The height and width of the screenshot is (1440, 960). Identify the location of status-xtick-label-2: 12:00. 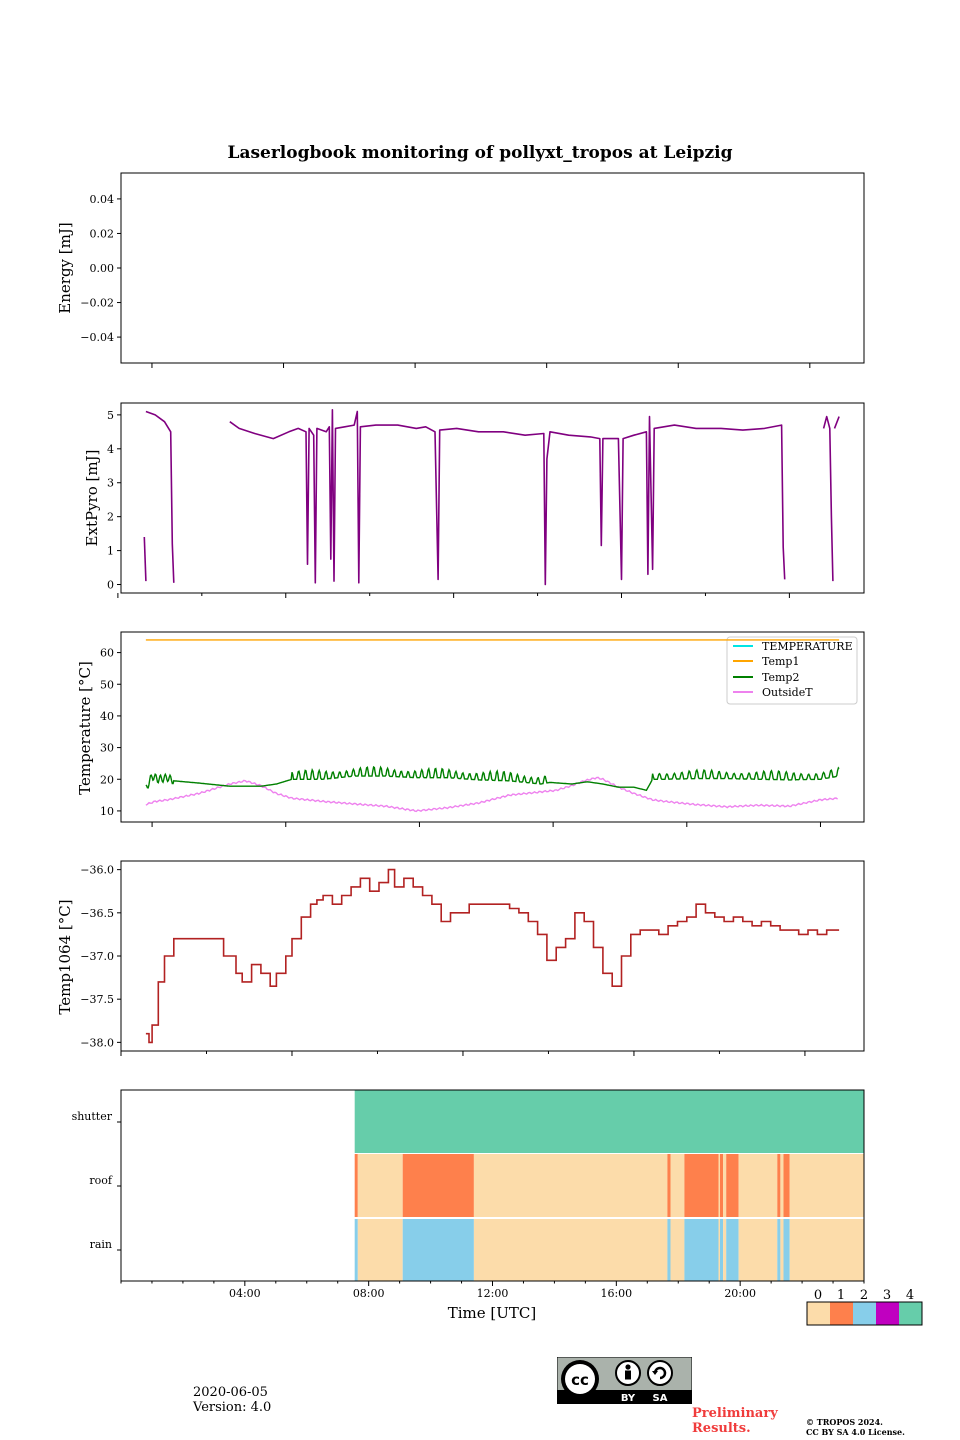
(493, 1293).